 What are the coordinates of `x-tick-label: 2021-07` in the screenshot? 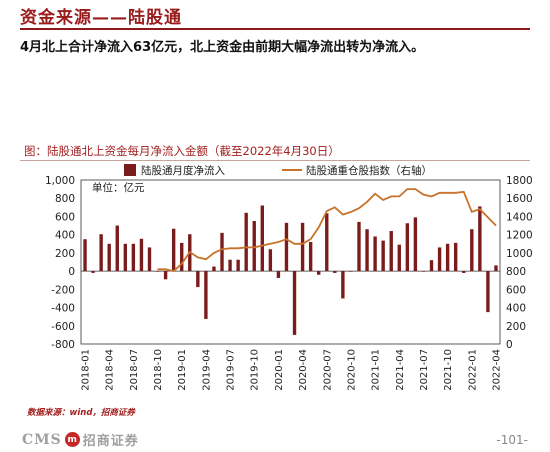 It's located at (424, 370).